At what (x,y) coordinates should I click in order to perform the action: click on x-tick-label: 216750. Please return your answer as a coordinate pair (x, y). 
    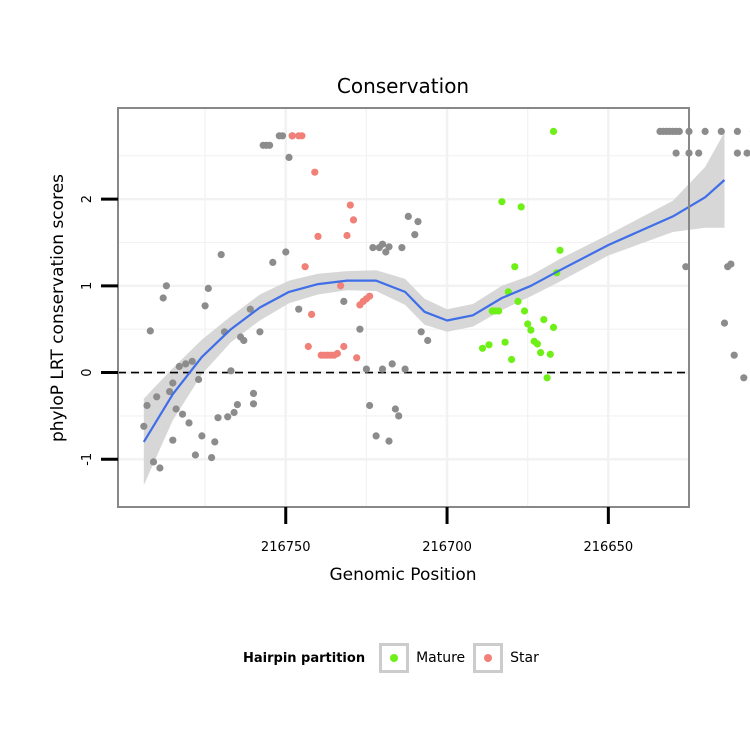
    Looking at the image, I should click on (286, 547).